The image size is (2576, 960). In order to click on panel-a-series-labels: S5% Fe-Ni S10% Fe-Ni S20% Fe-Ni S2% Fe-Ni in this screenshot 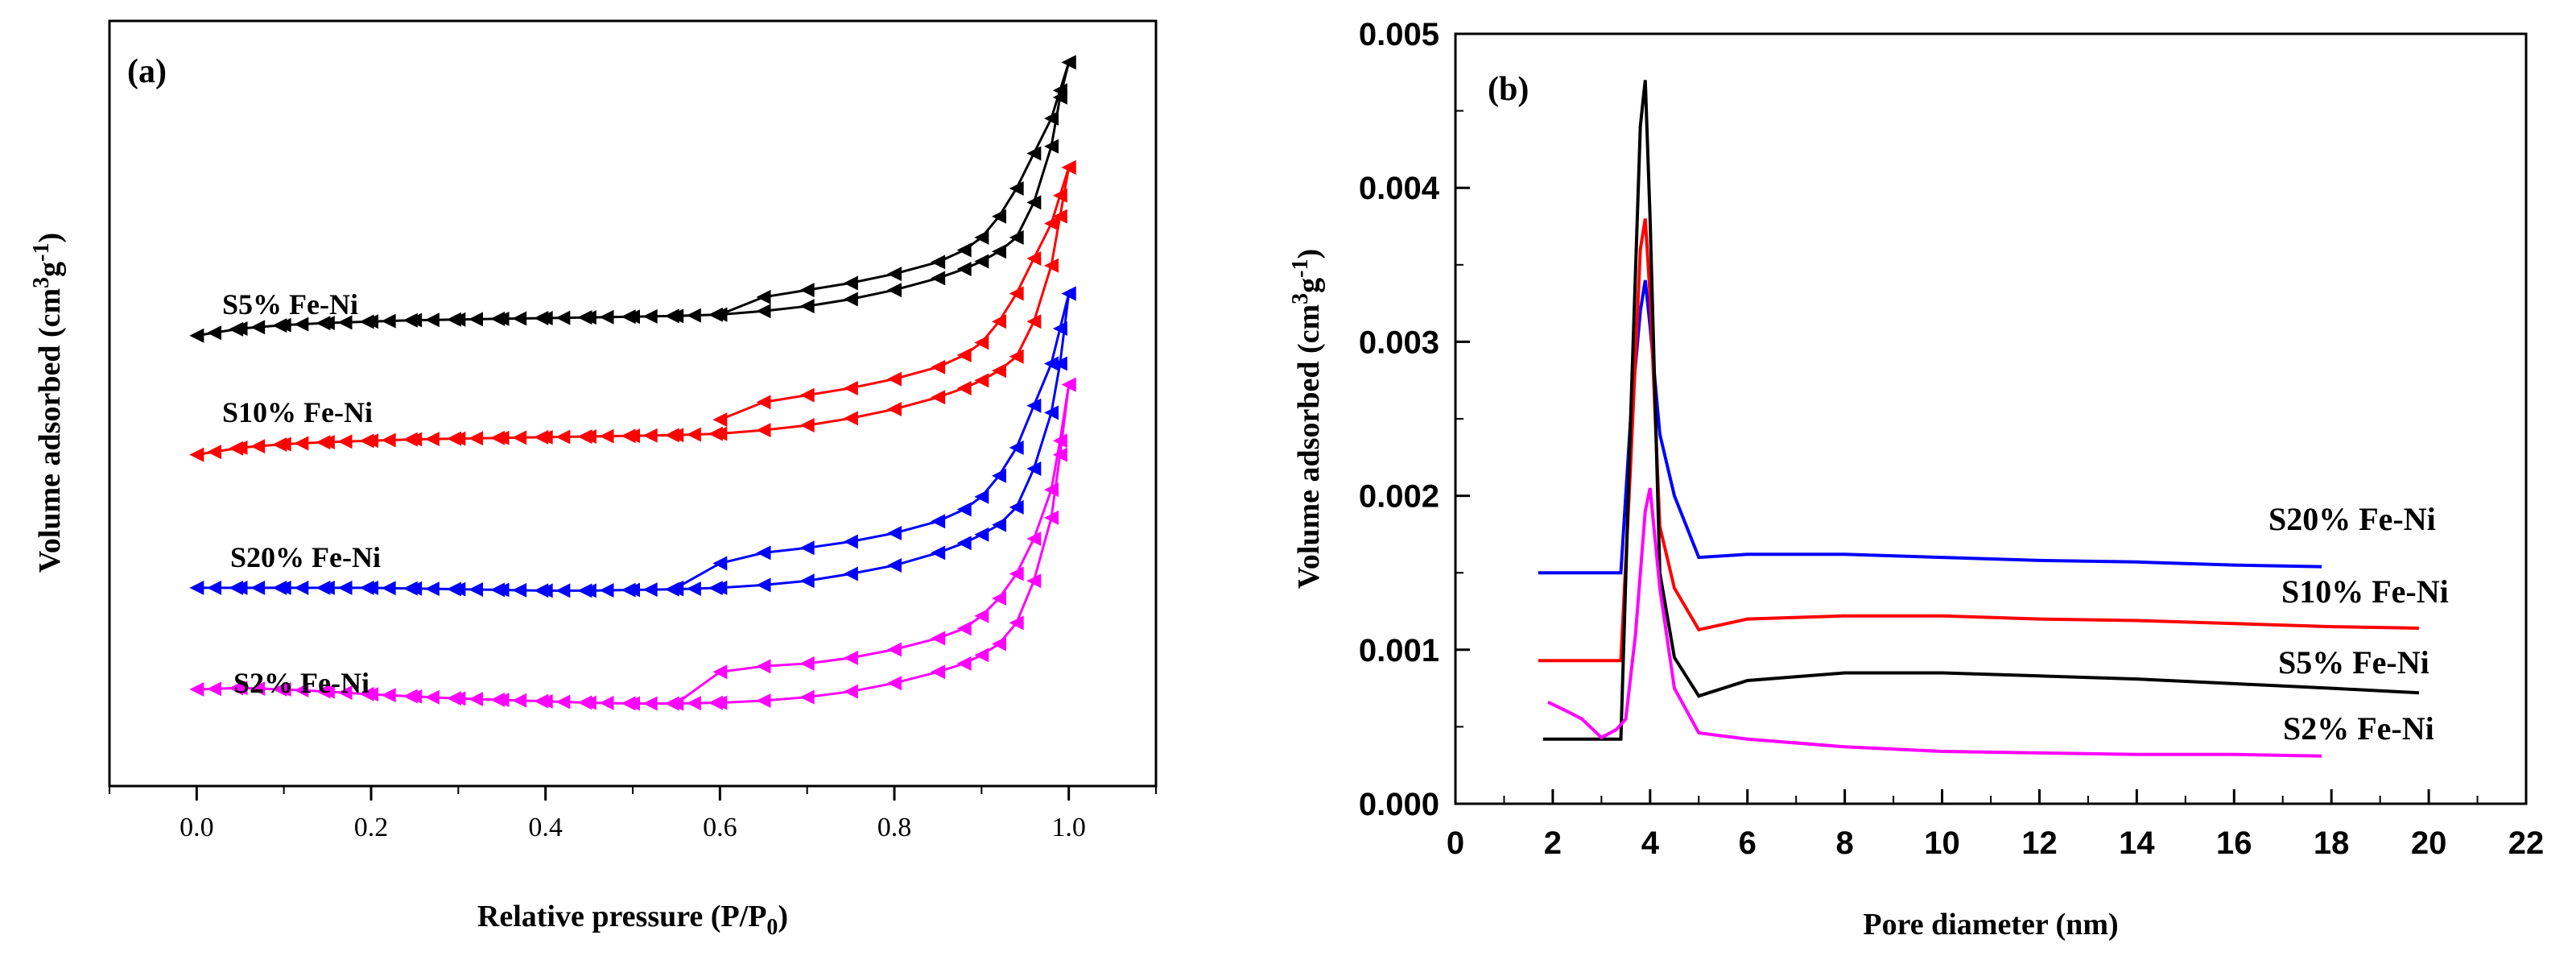, I will do `click(301, 493)`.